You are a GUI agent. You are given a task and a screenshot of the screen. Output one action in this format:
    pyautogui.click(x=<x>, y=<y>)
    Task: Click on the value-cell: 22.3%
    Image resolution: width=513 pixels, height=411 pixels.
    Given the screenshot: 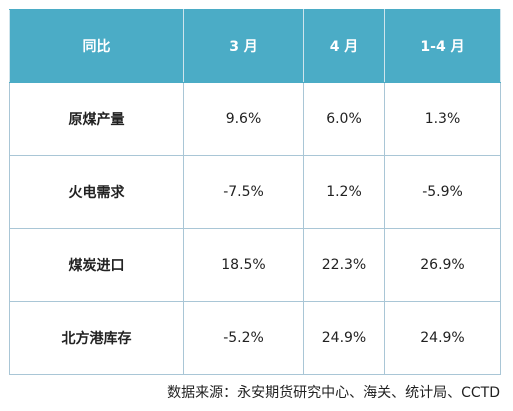 What is the action you would take?
    pyautogui.click(x=344, y=265)
    